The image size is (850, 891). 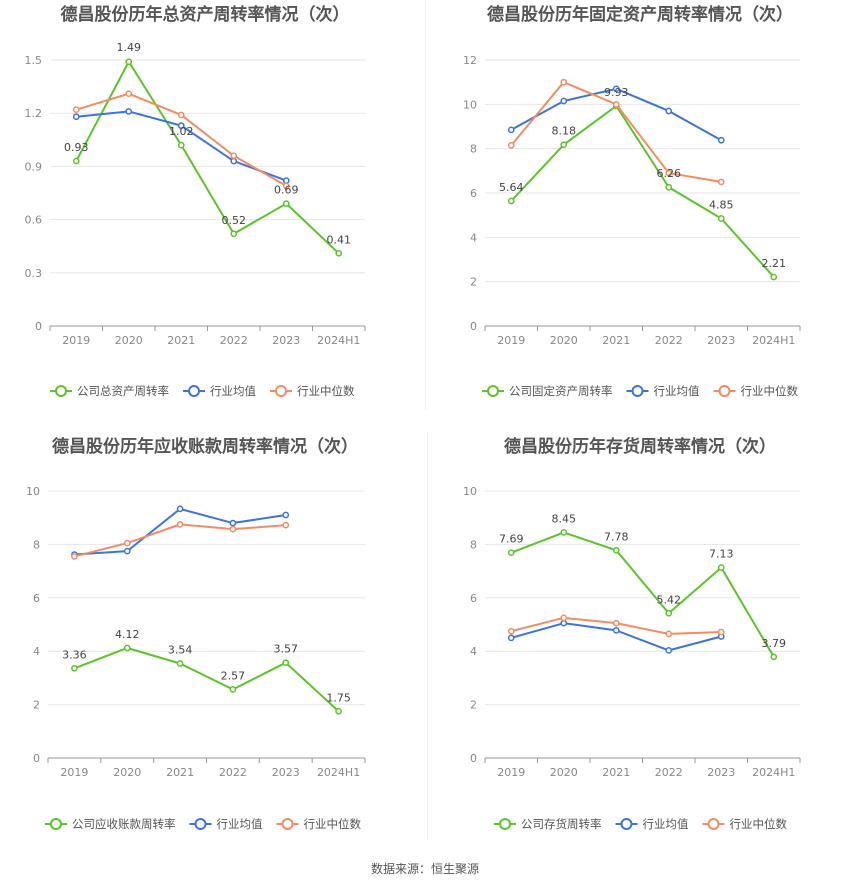 What do you see at coordinates (669, 340) in the screenshot?
I see `x-tick-label: 2022` at bounding box center [669, 340].